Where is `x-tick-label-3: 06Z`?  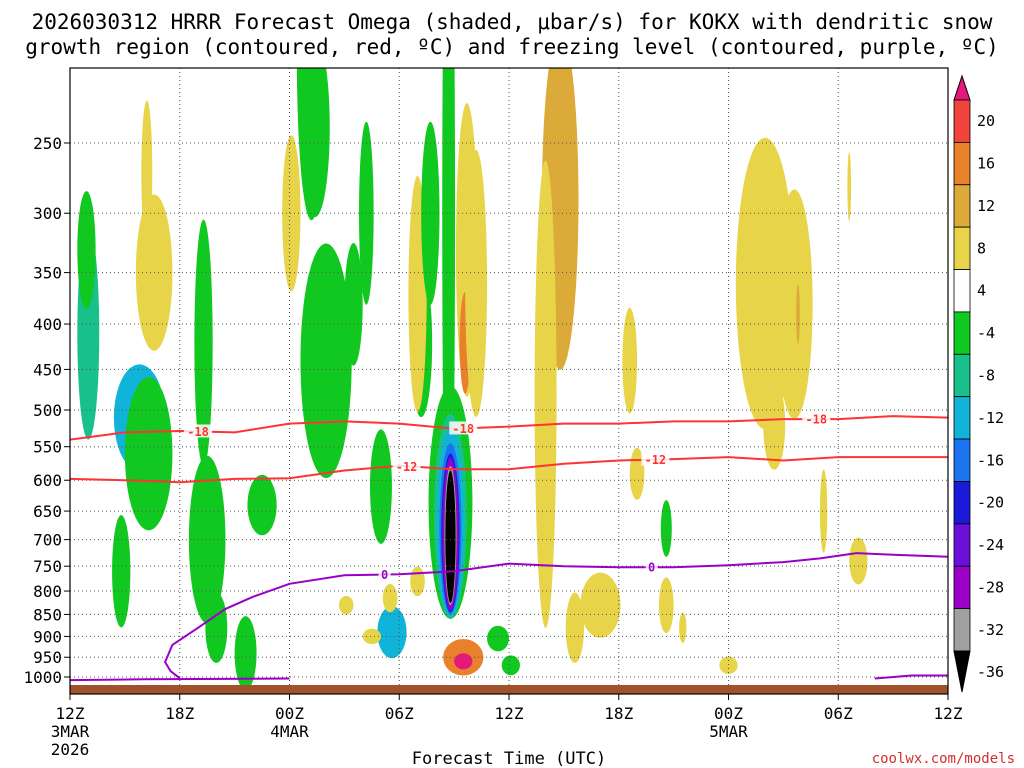
x-tick-label-3: 06Z is located at coordinates (399, 713).